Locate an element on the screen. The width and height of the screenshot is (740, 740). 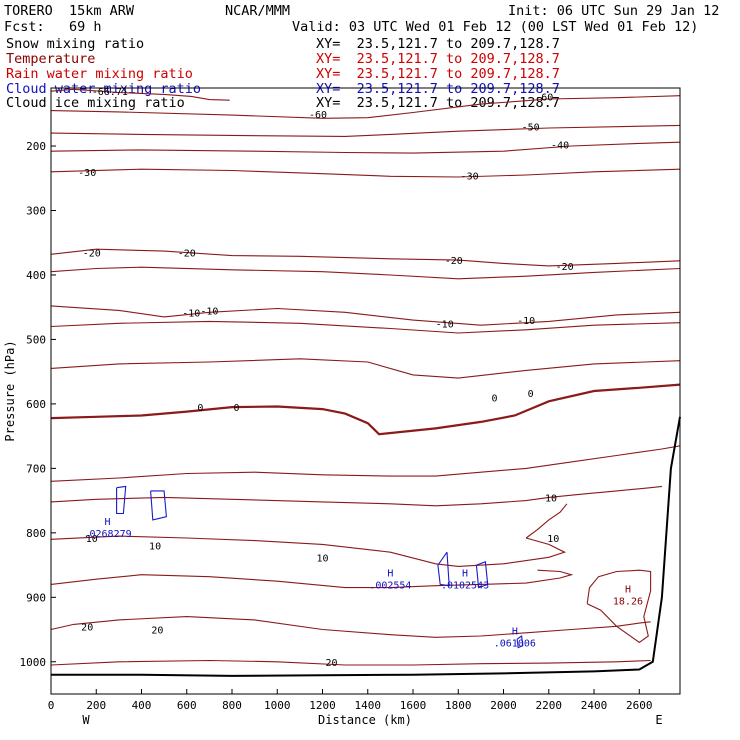
y-axis-title: Pressure (hPa) is located at coordinates (10, 390).